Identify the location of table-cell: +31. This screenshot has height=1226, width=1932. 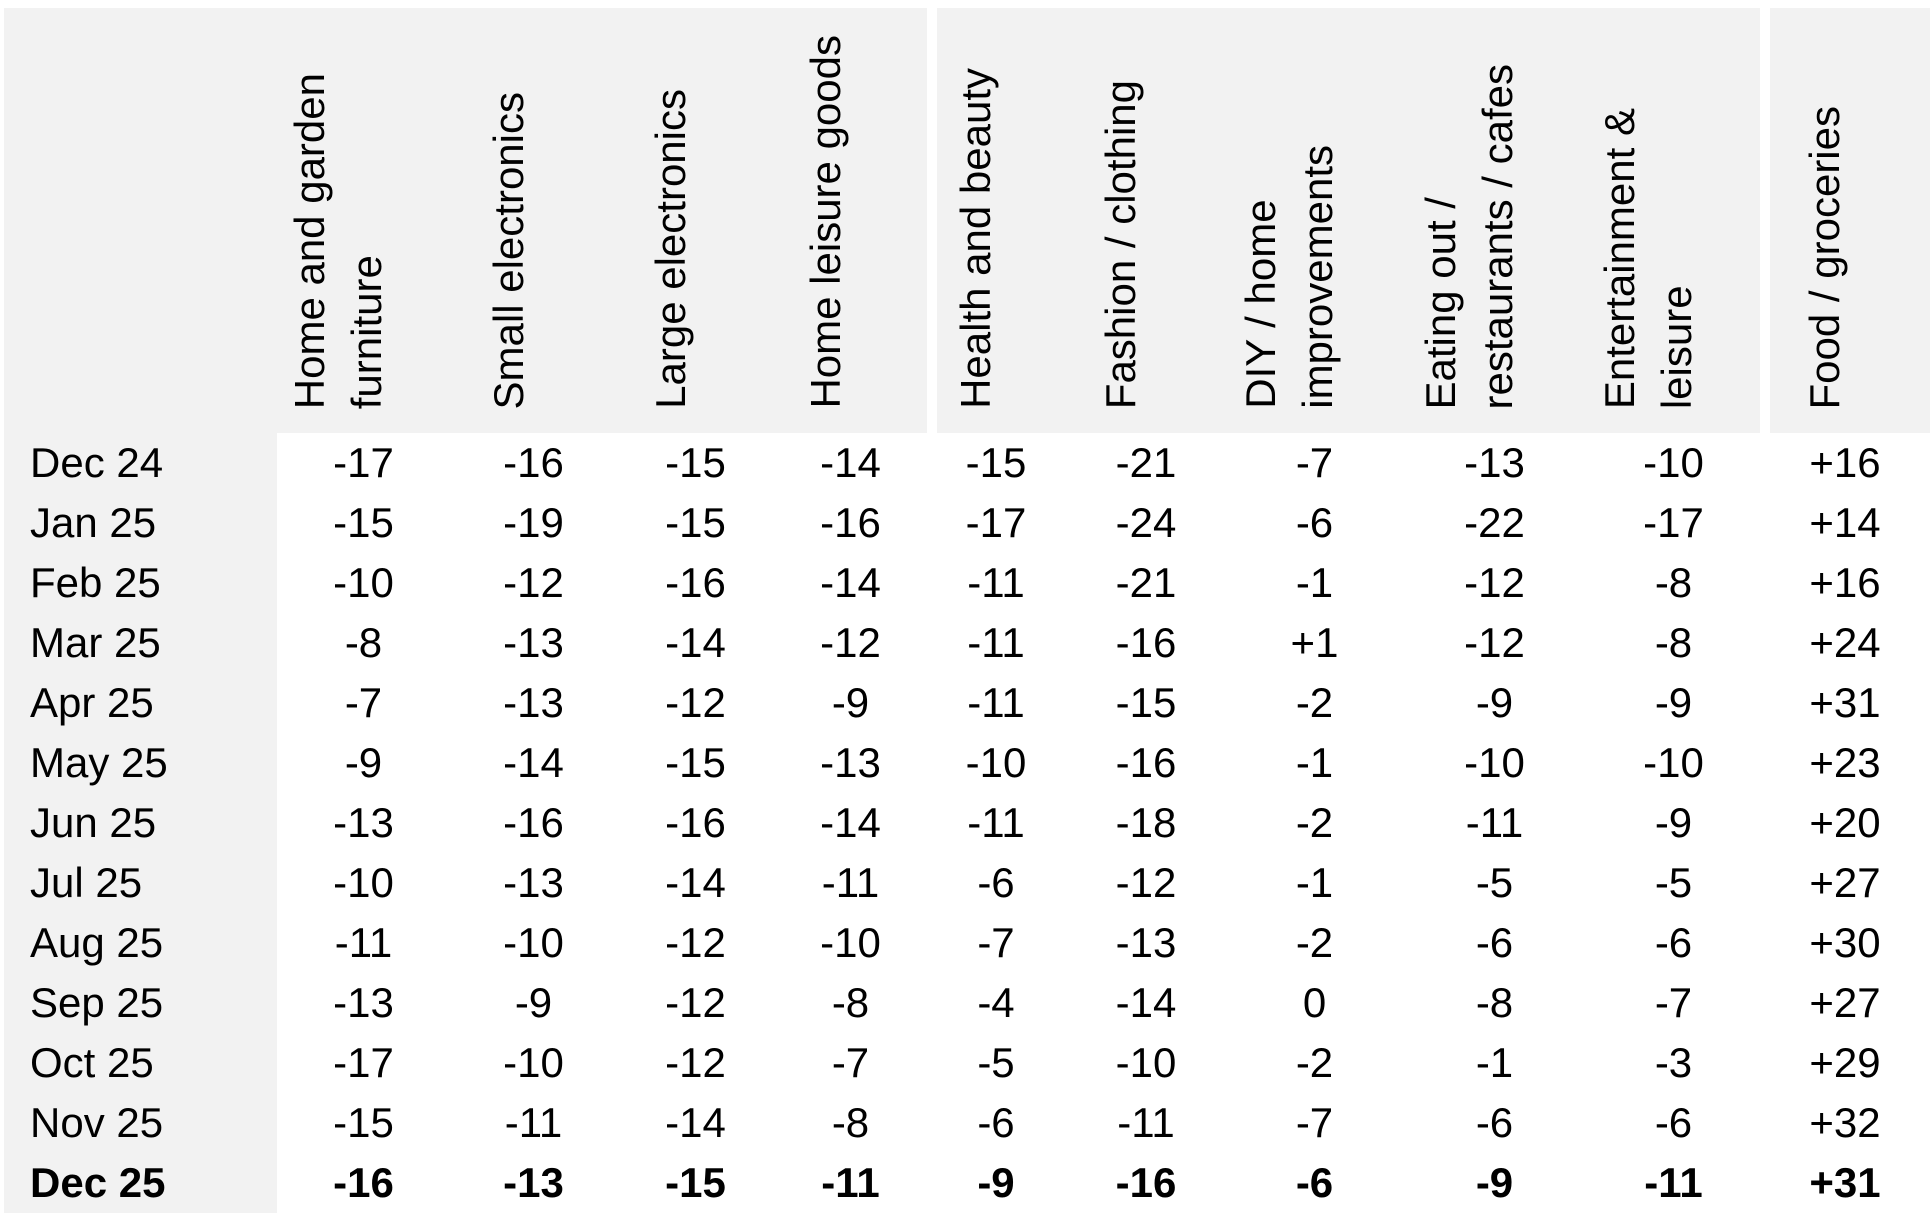
(1845, 703).